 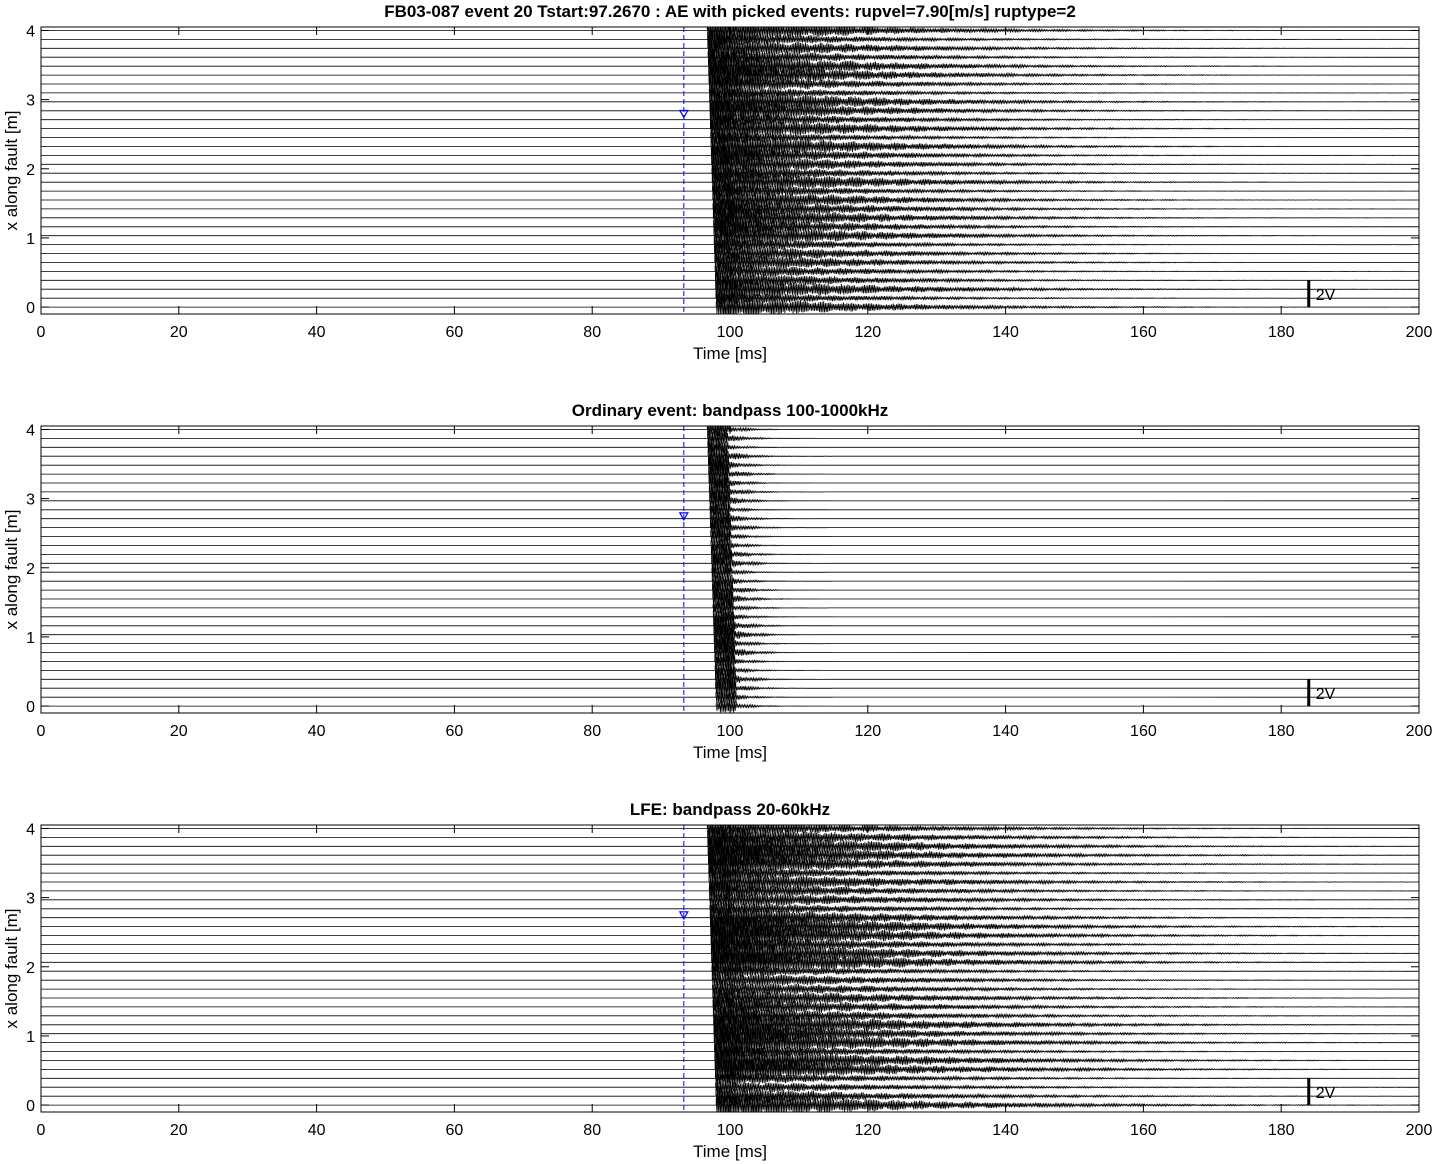 I want to click on chart-title: Ordinary event: bandpass 100-1000kHz, so click(x=730, y=410).